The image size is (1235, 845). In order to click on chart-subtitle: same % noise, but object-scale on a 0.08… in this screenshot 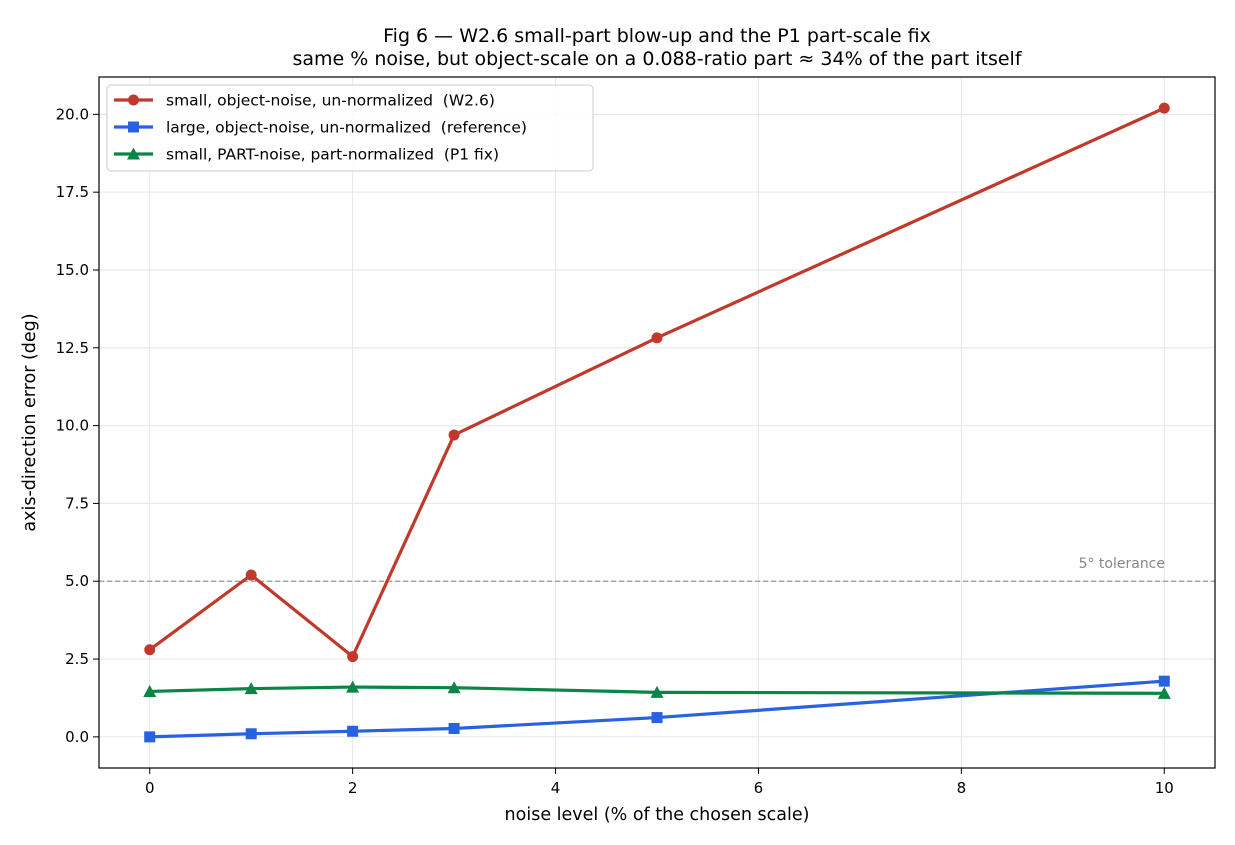, I will do `click(657, 59)`.